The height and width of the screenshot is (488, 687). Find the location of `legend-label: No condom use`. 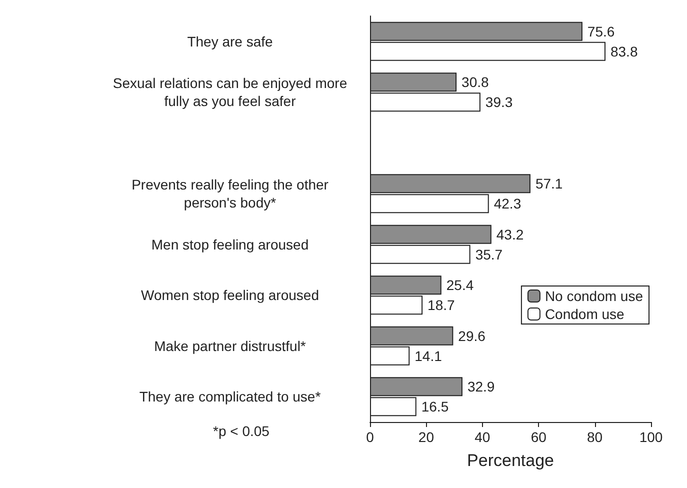

legend-label: No condom use is located at coordinates (594, 296).